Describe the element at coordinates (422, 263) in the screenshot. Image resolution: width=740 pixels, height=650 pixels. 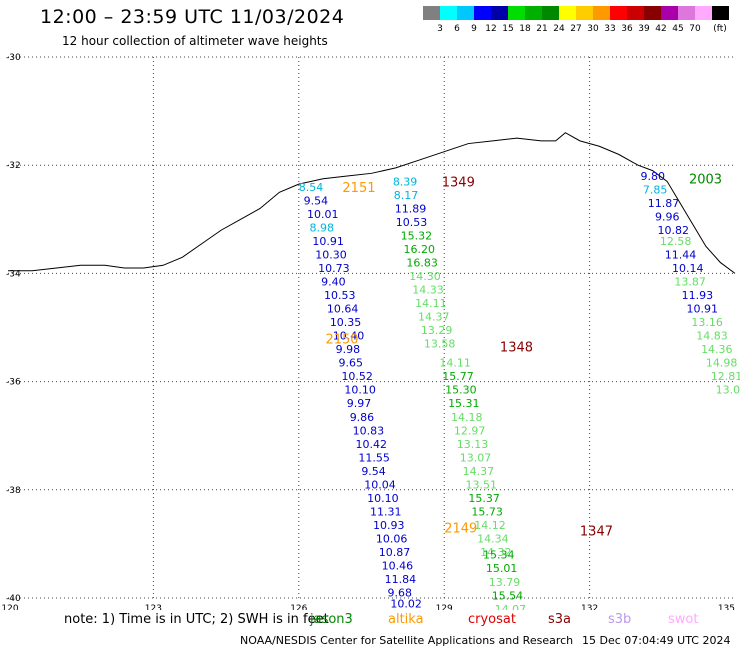
I see `wave-height-point: 16.83` at that location.